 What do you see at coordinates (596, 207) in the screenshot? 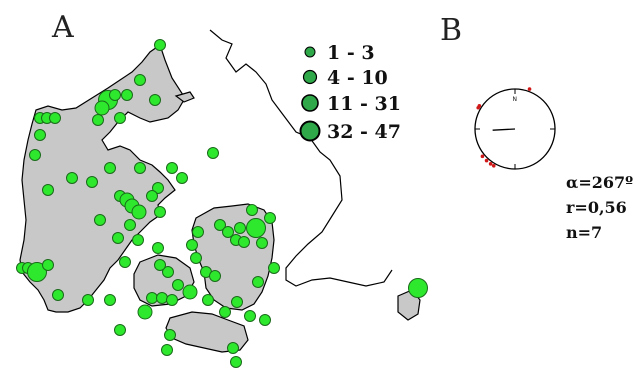
I see `stat-r: r=0,56` at bounding box center [596, 207].